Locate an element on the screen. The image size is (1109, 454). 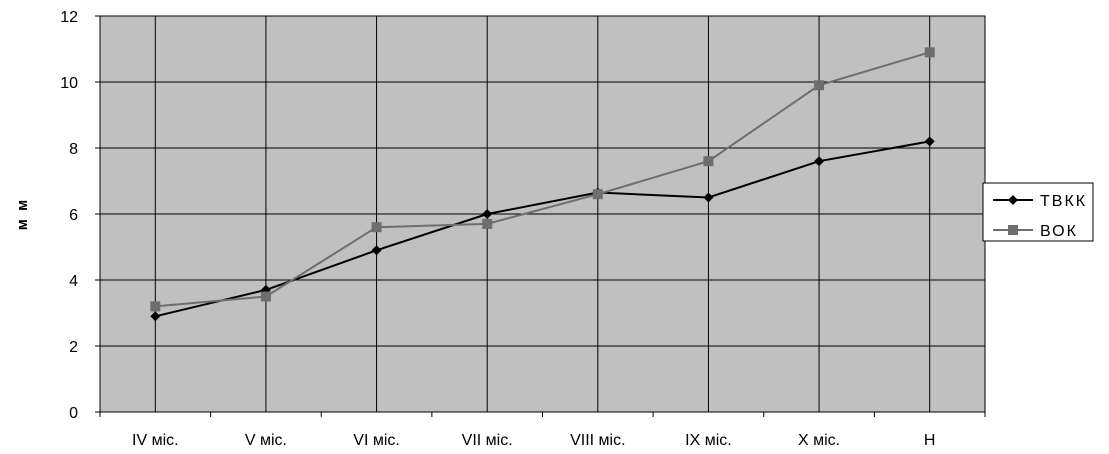
legend-label: ТВКК is located at coordinates (1063, 201).